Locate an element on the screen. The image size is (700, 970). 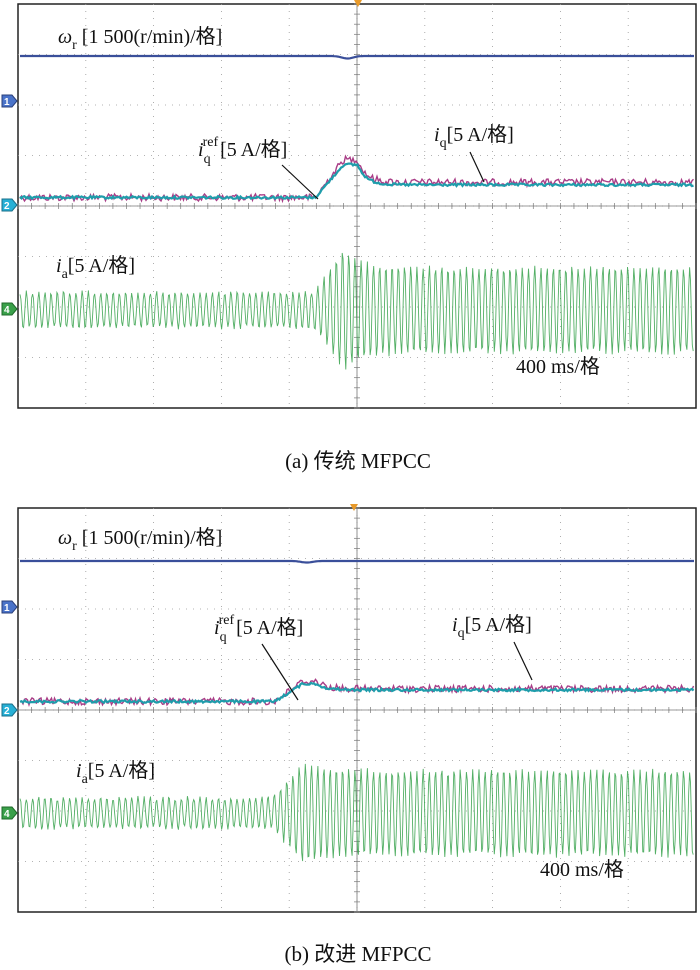
trace-iqref is located at coordinates (357, 692).